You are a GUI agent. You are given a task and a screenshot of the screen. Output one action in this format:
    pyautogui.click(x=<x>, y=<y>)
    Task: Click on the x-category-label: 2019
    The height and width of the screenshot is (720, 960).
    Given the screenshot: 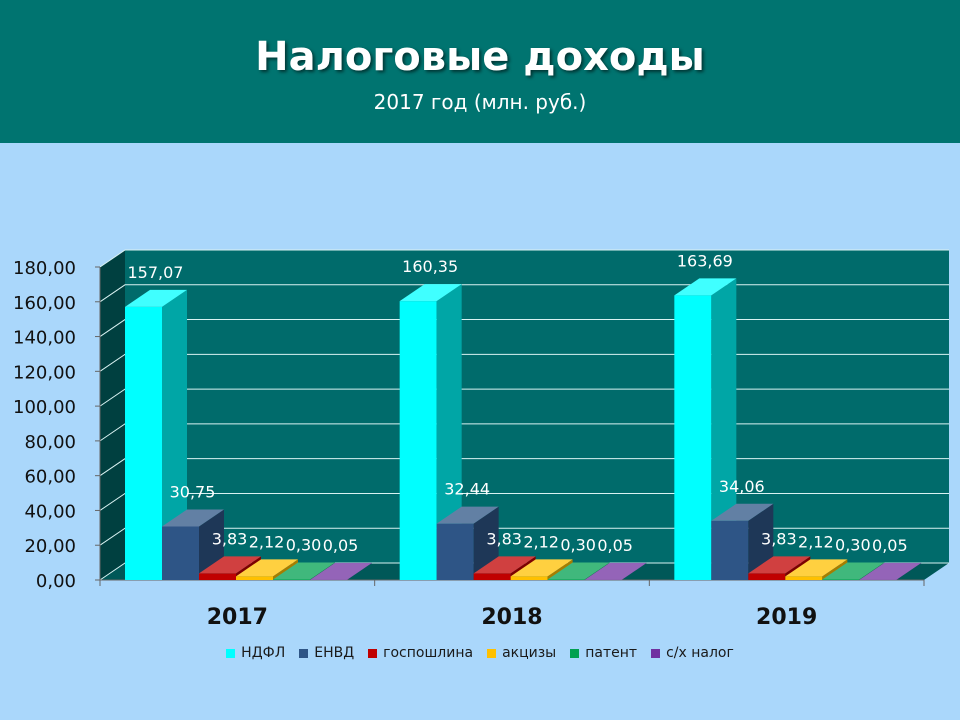 What is the action you would take?
    pyautogui.click(x=786, y=617)
    